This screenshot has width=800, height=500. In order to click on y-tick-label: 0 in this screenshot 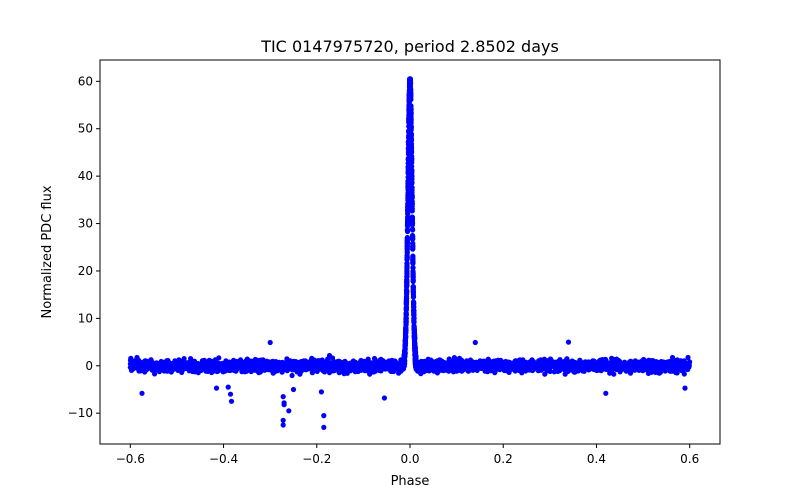, I will do `click(89, 366)`.